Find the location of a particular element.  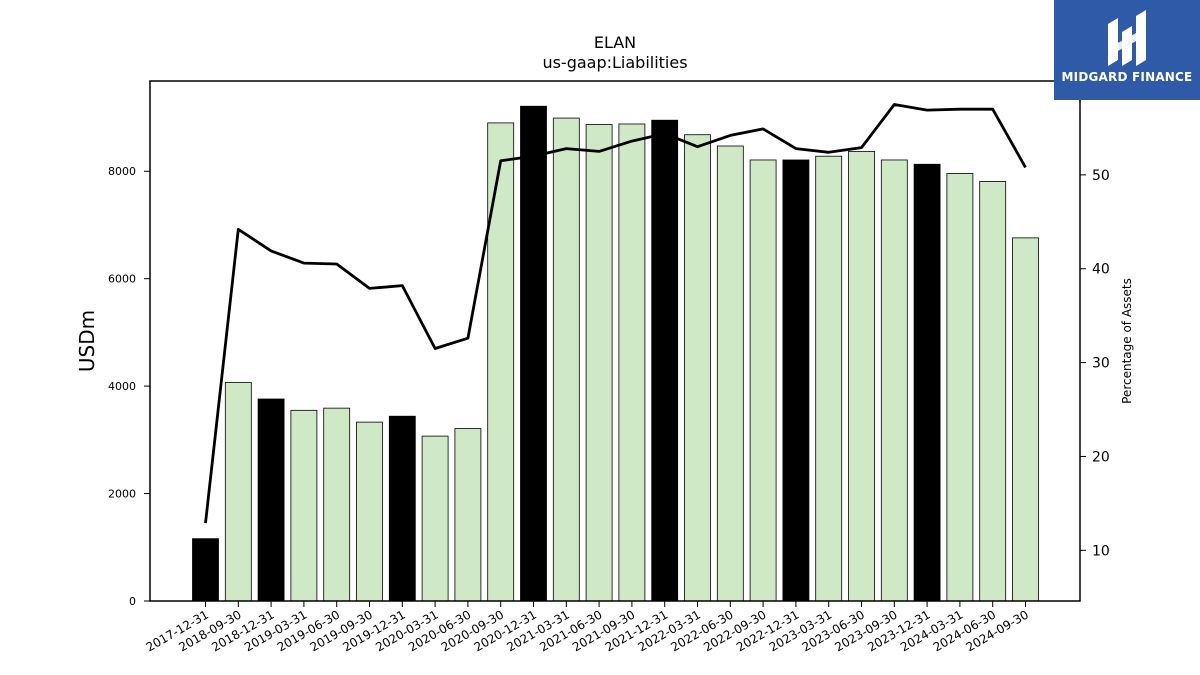

left-tick-label: 2000 is located at coordinates (122, 494).